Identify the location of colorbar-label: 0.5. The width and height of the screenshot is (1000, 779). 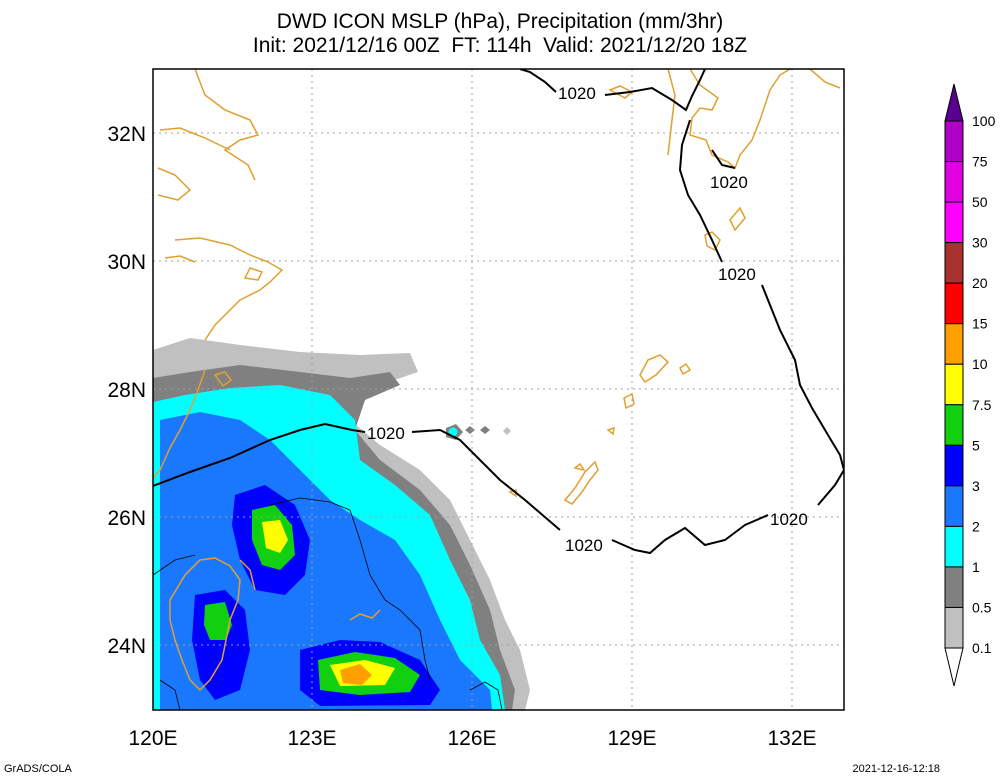
(982, 607).